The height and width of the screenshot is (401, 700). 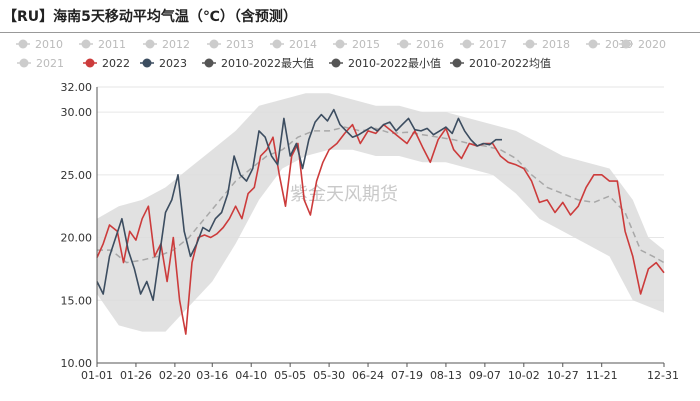 I want to click on legend-item-2021: 2021, so click(x=40, y=63).